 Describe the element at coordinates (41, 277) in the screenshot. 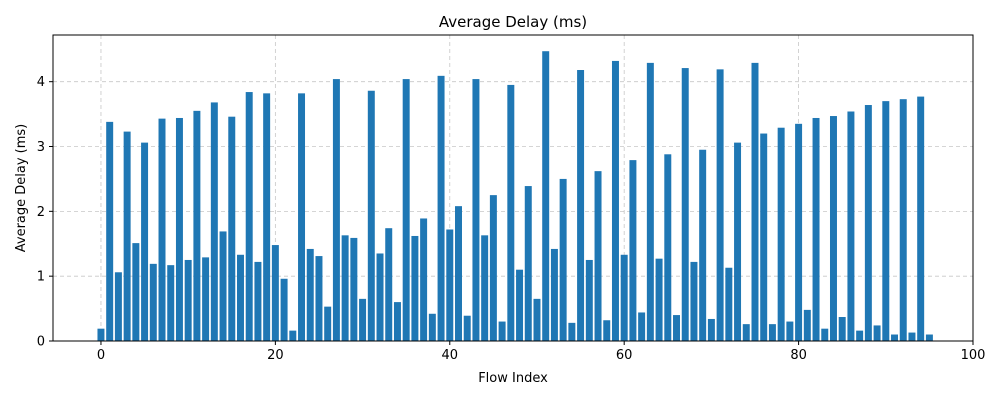

I see `y-tick-label: 1` at that location.